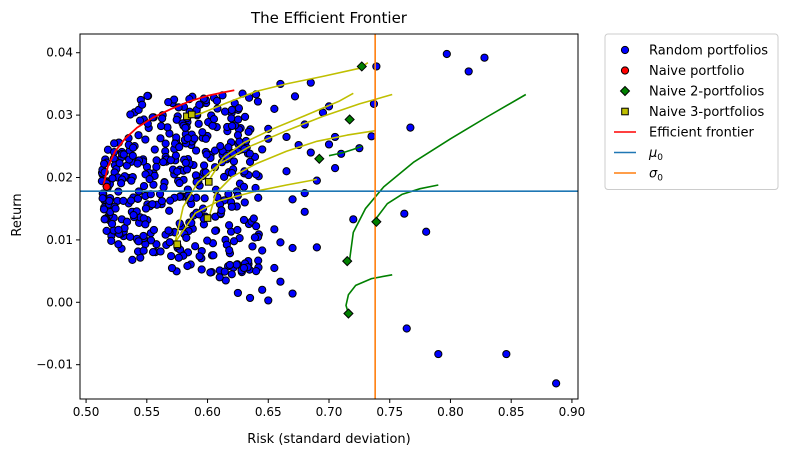 The height and width of the screenshot is (455, 792). Describe the element at coordinates (329, 412) in the screenshot. I see `x-tick-label: 0.70` at that location.